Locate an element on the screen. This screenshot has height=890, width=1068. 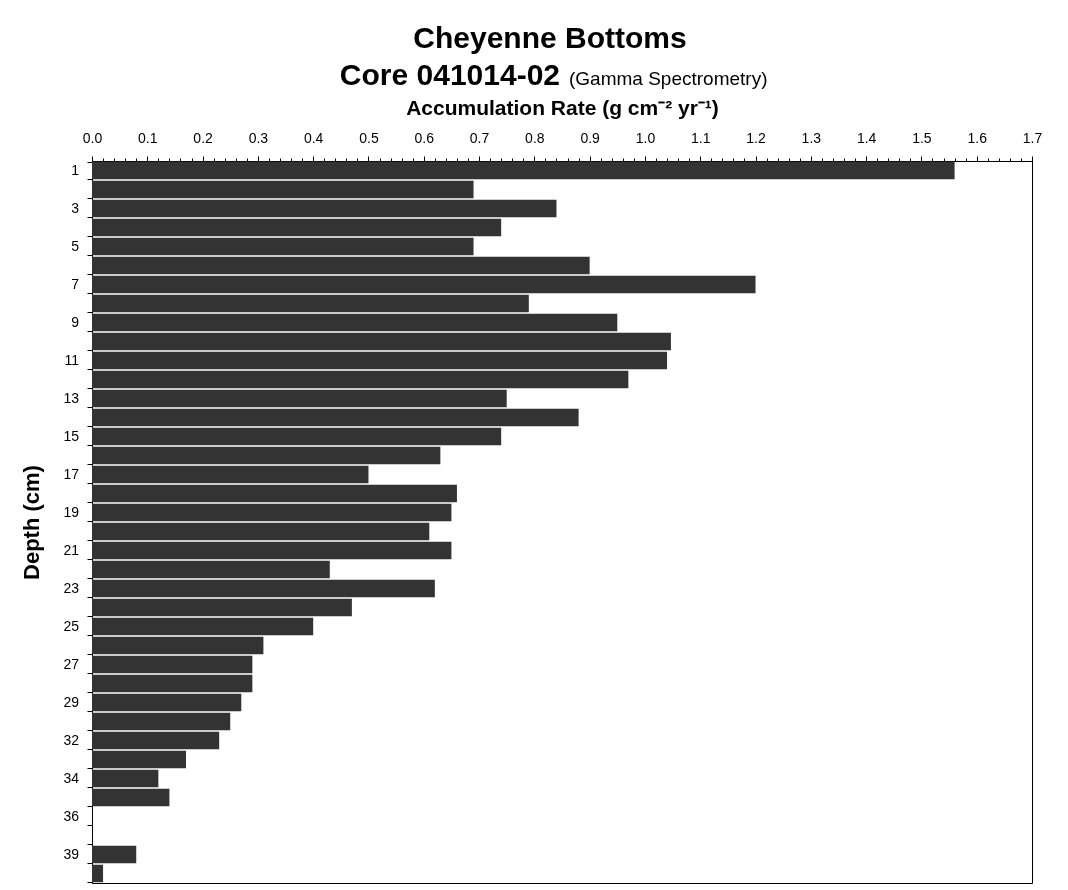
chart-subtitle: Core 041014-02 is located at coordinates (449, 74).